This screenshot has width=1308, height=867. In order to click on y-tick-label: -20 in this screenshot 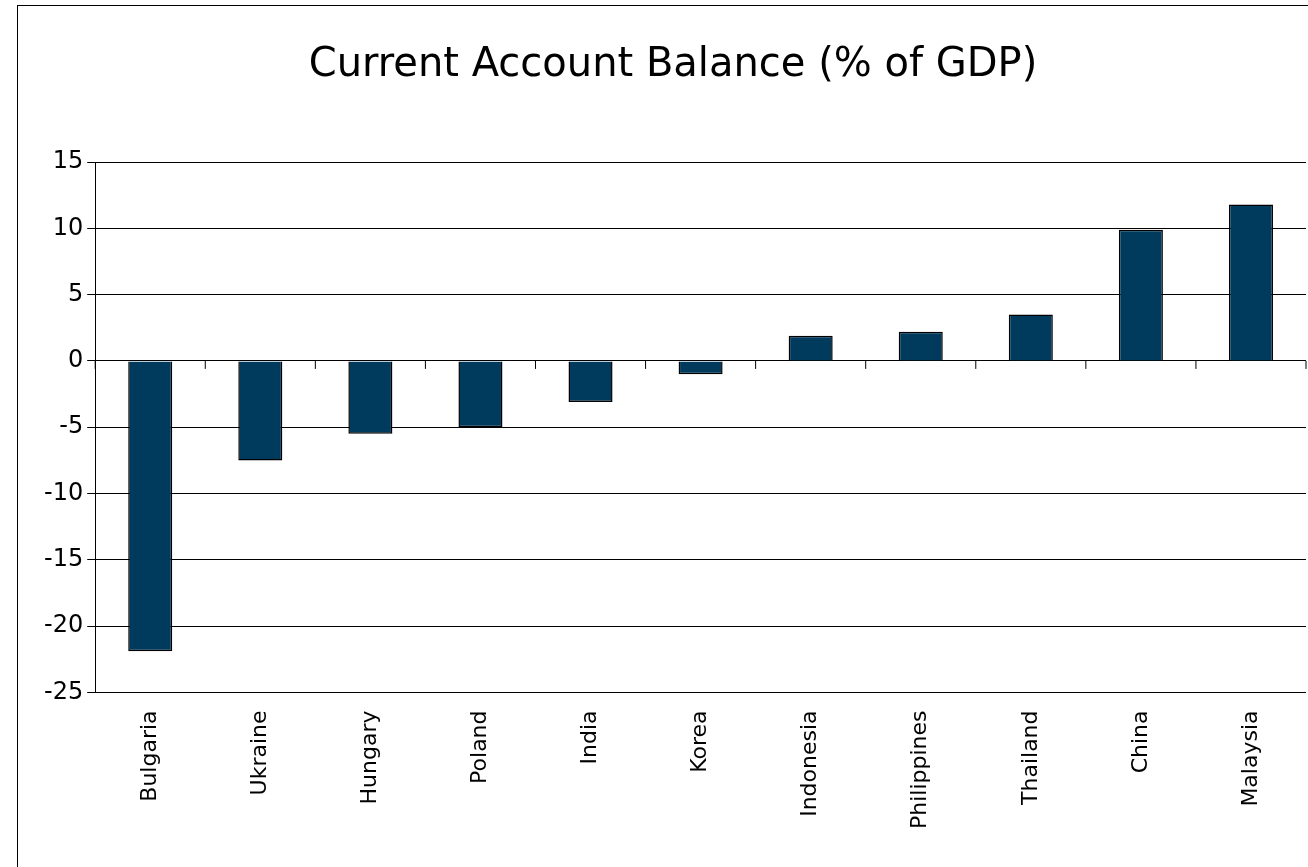, I will do `click(64, 624)`.